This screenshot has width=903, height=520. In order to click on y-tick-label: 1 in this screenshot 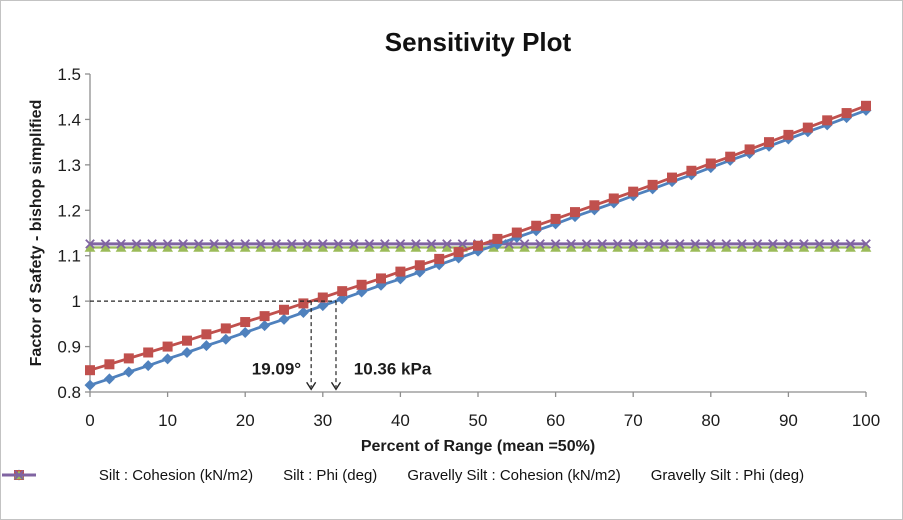, I will do `click(76, 301)`.